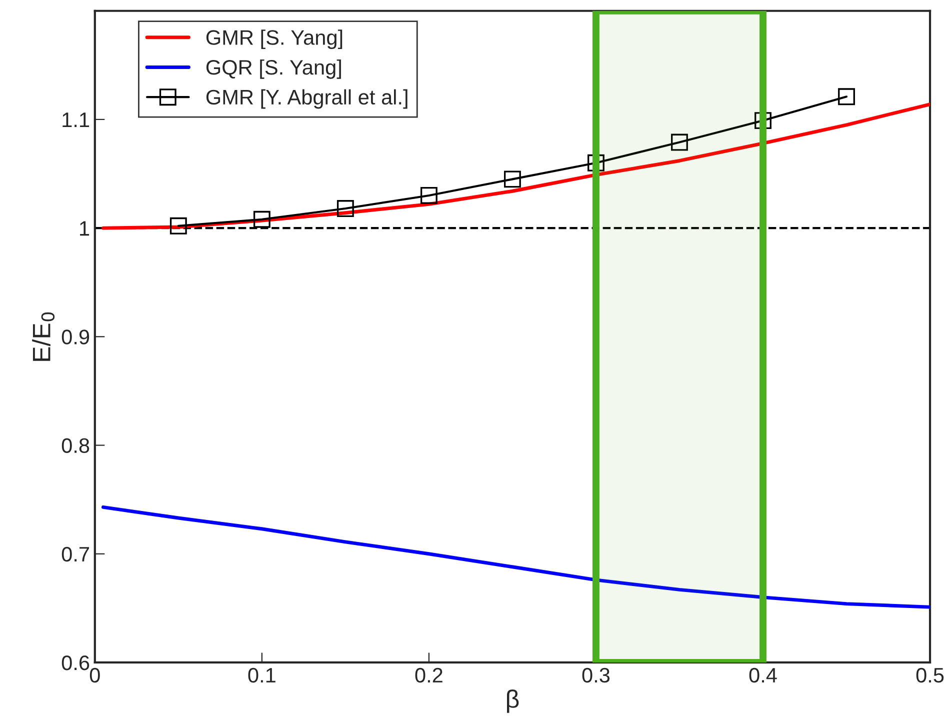  Describe the element at coordinates (76, 337) in the screenshot. I see `y-tick-label: 0.9` at that location.